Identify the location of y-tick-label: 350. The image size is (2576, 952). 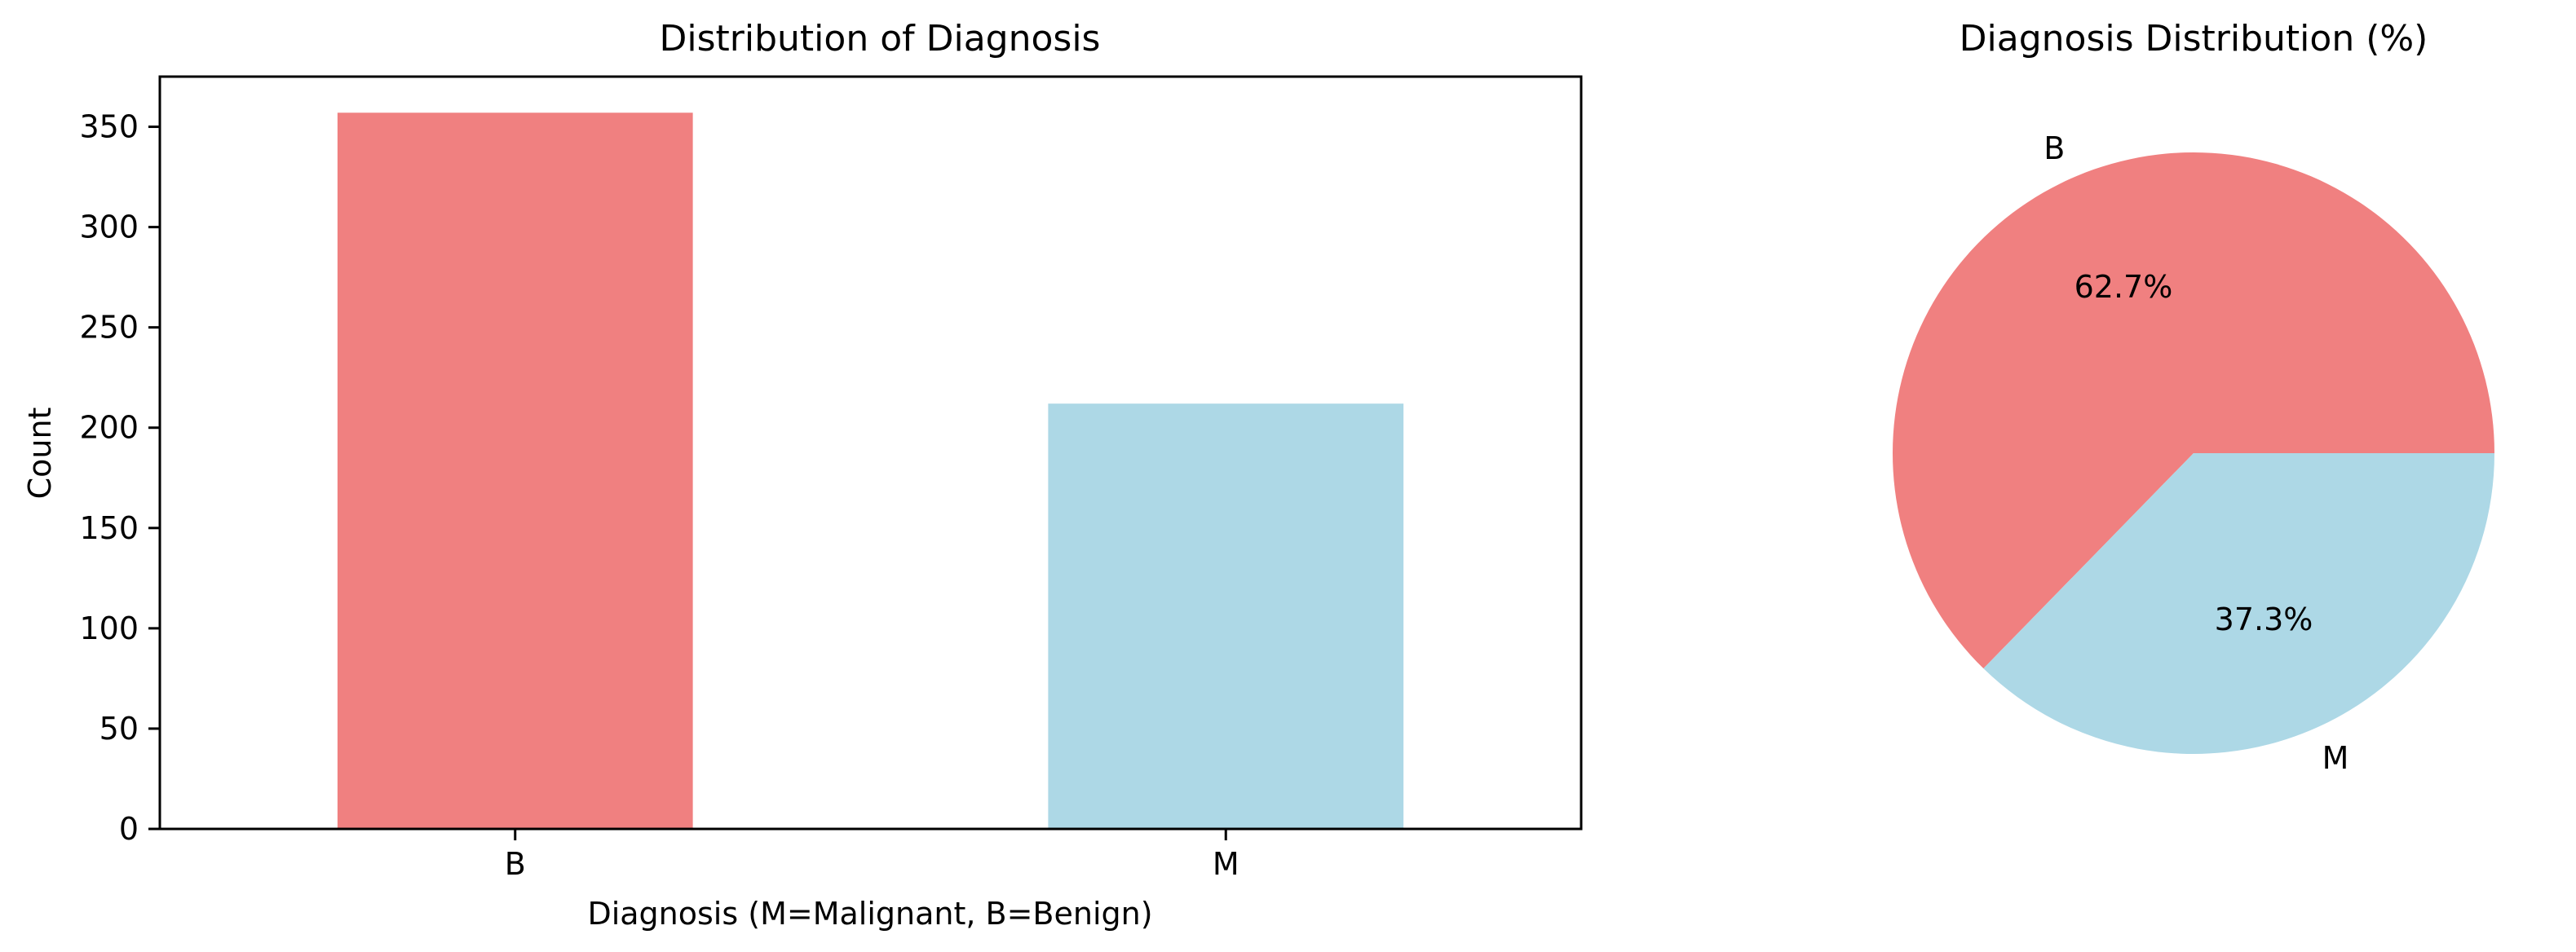
(109, 127).